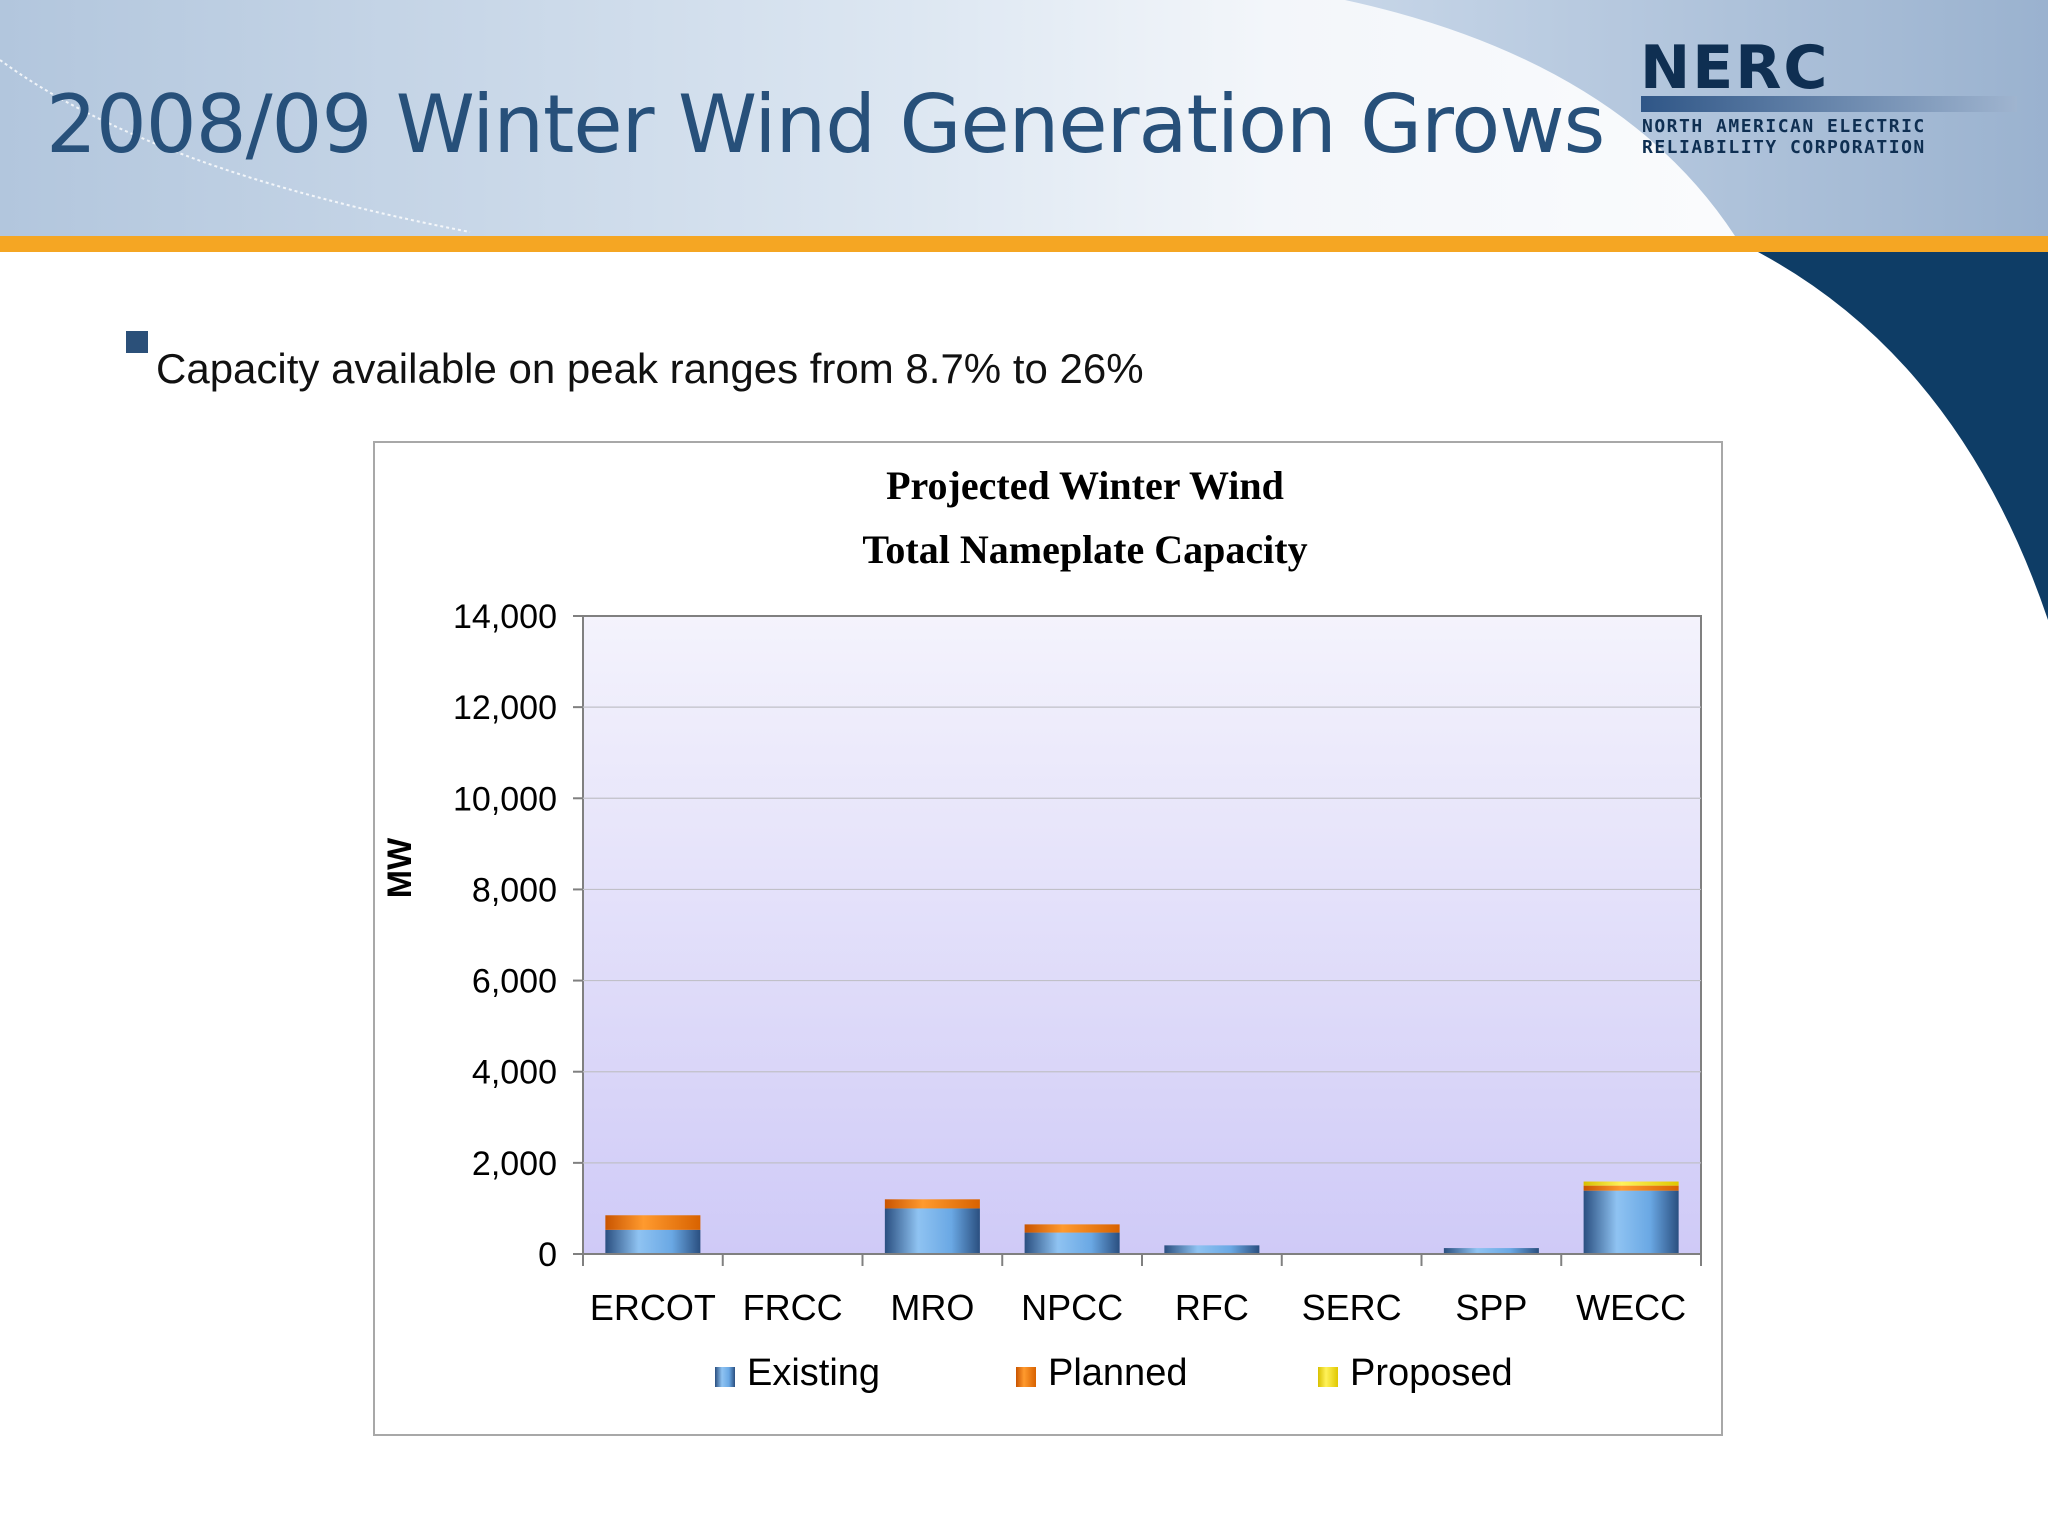 Image resolution: width=2048 pixels, height=1536 pixels. I want to click on bullet-marker, so click(137, 342).